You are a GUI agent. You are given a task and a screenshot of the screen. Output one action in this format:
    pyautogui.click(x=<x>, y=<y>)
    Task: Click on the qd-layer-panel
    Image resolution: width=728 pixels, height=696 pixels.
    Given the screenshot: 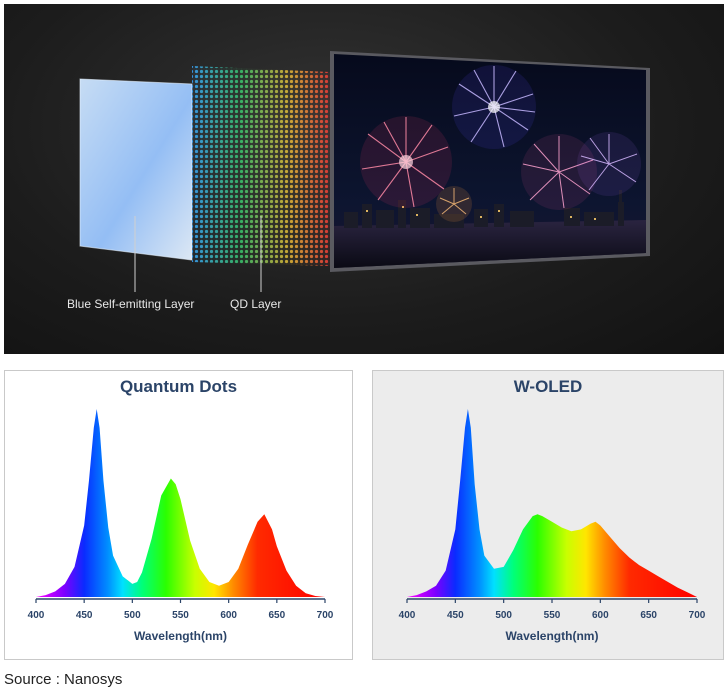 What is the action you would take?
    pyautogui.click(x=261, y=166)
    